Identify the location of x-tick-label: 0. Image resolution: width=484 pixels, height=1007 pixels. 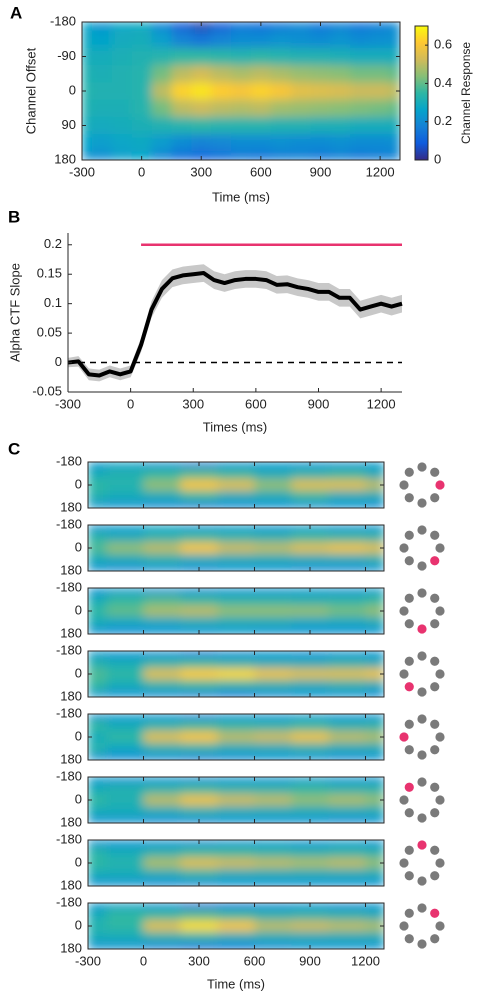
(130, 403).